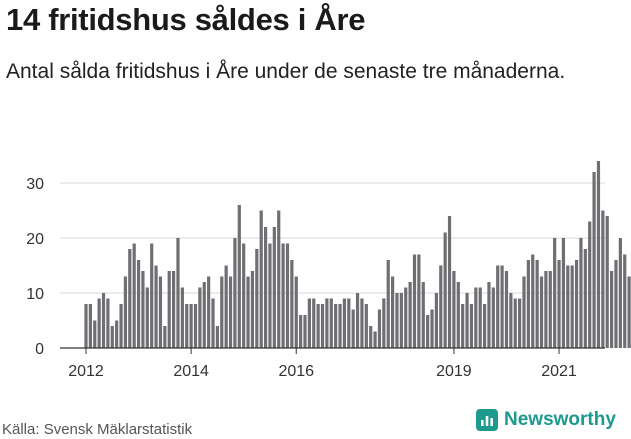 The width and height of the screenshot is (631, 439). I want to click on y-tick-label: 10, so click(35, 294).